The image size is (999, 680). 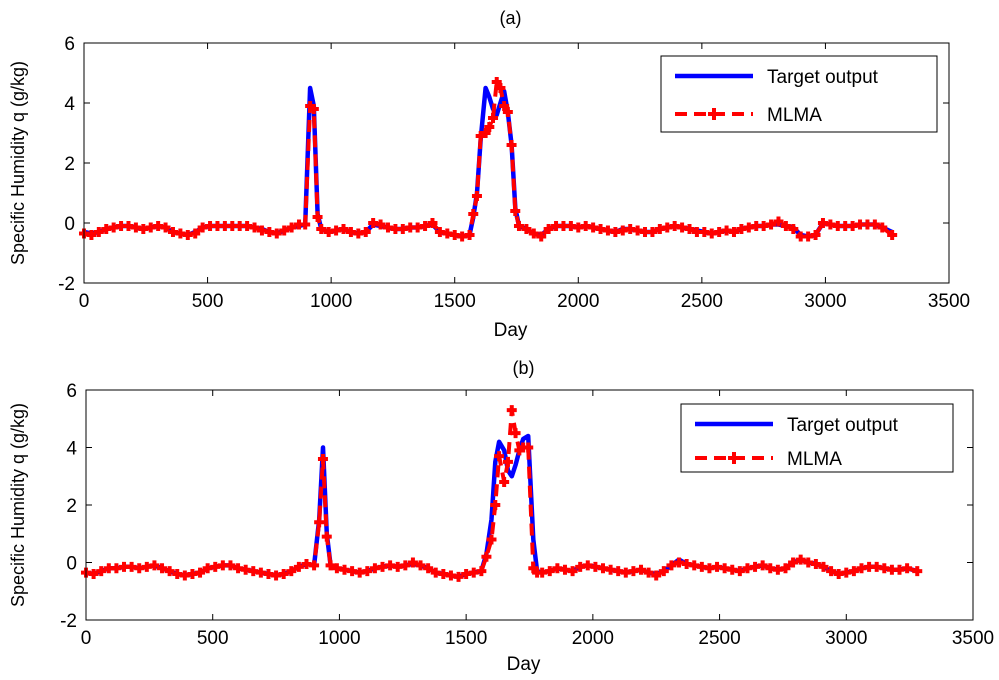 I want to click on legend: Target output MLMA, so click(x=817, y=438).